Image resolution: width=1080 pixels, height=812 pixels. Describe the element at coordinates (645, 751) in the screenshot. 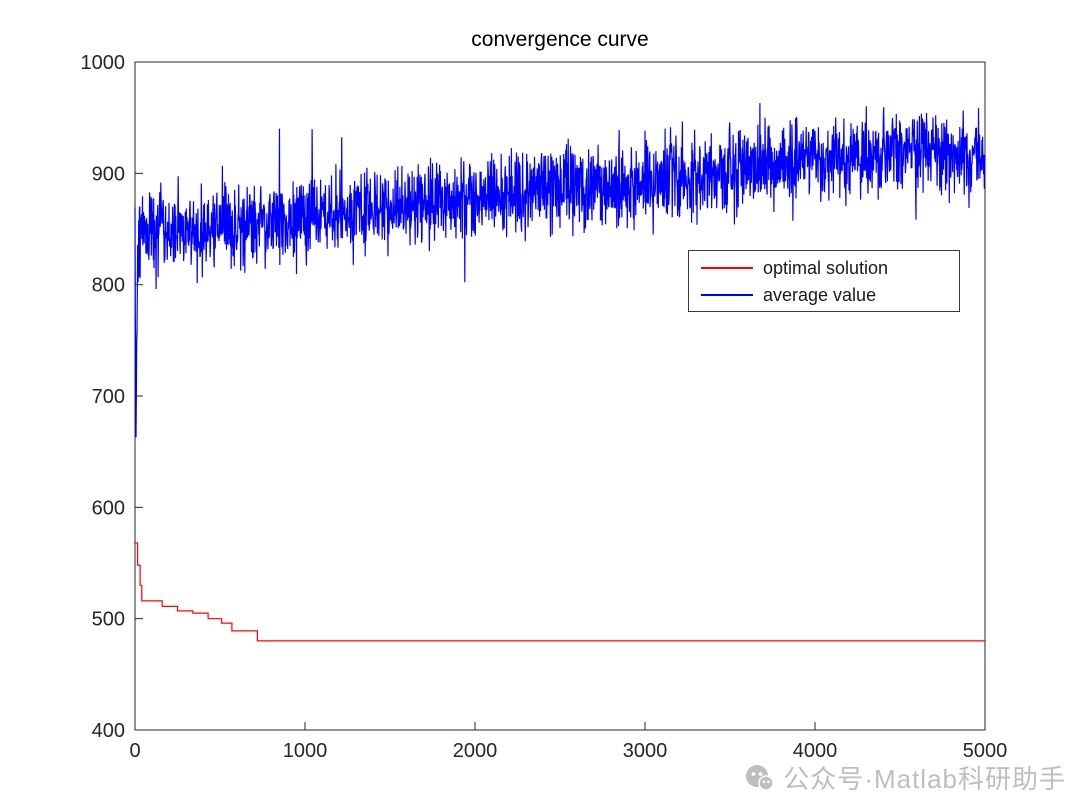

I see `x-tick-label: 3000` at that location.